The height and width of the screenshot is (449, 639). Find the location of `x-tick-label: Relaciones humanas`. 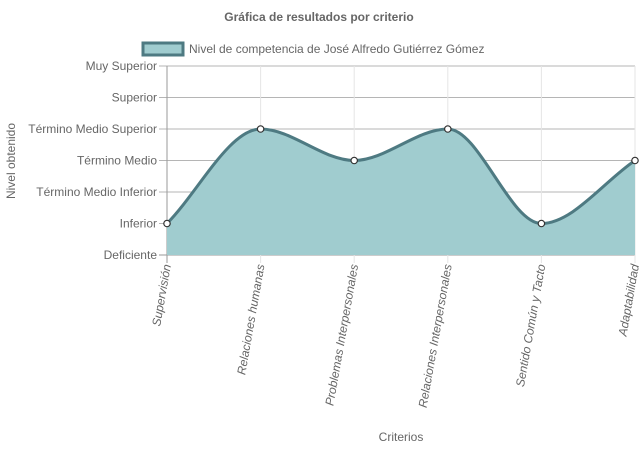

x-tick-label: Relaciones humanas is located at coordinates (250, 319).